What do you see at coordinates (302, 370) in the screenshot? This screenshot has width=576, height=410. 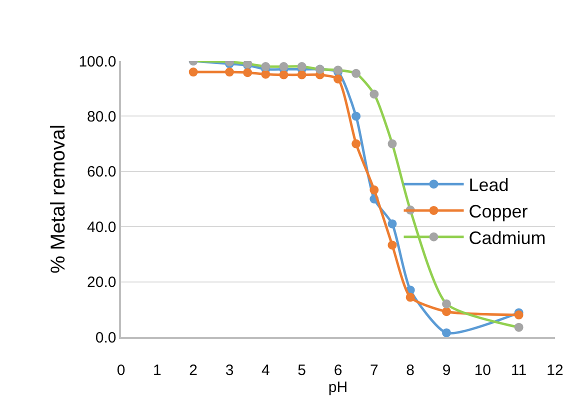 I see `x-tick-label: 5` at bounding box center [302, 370].